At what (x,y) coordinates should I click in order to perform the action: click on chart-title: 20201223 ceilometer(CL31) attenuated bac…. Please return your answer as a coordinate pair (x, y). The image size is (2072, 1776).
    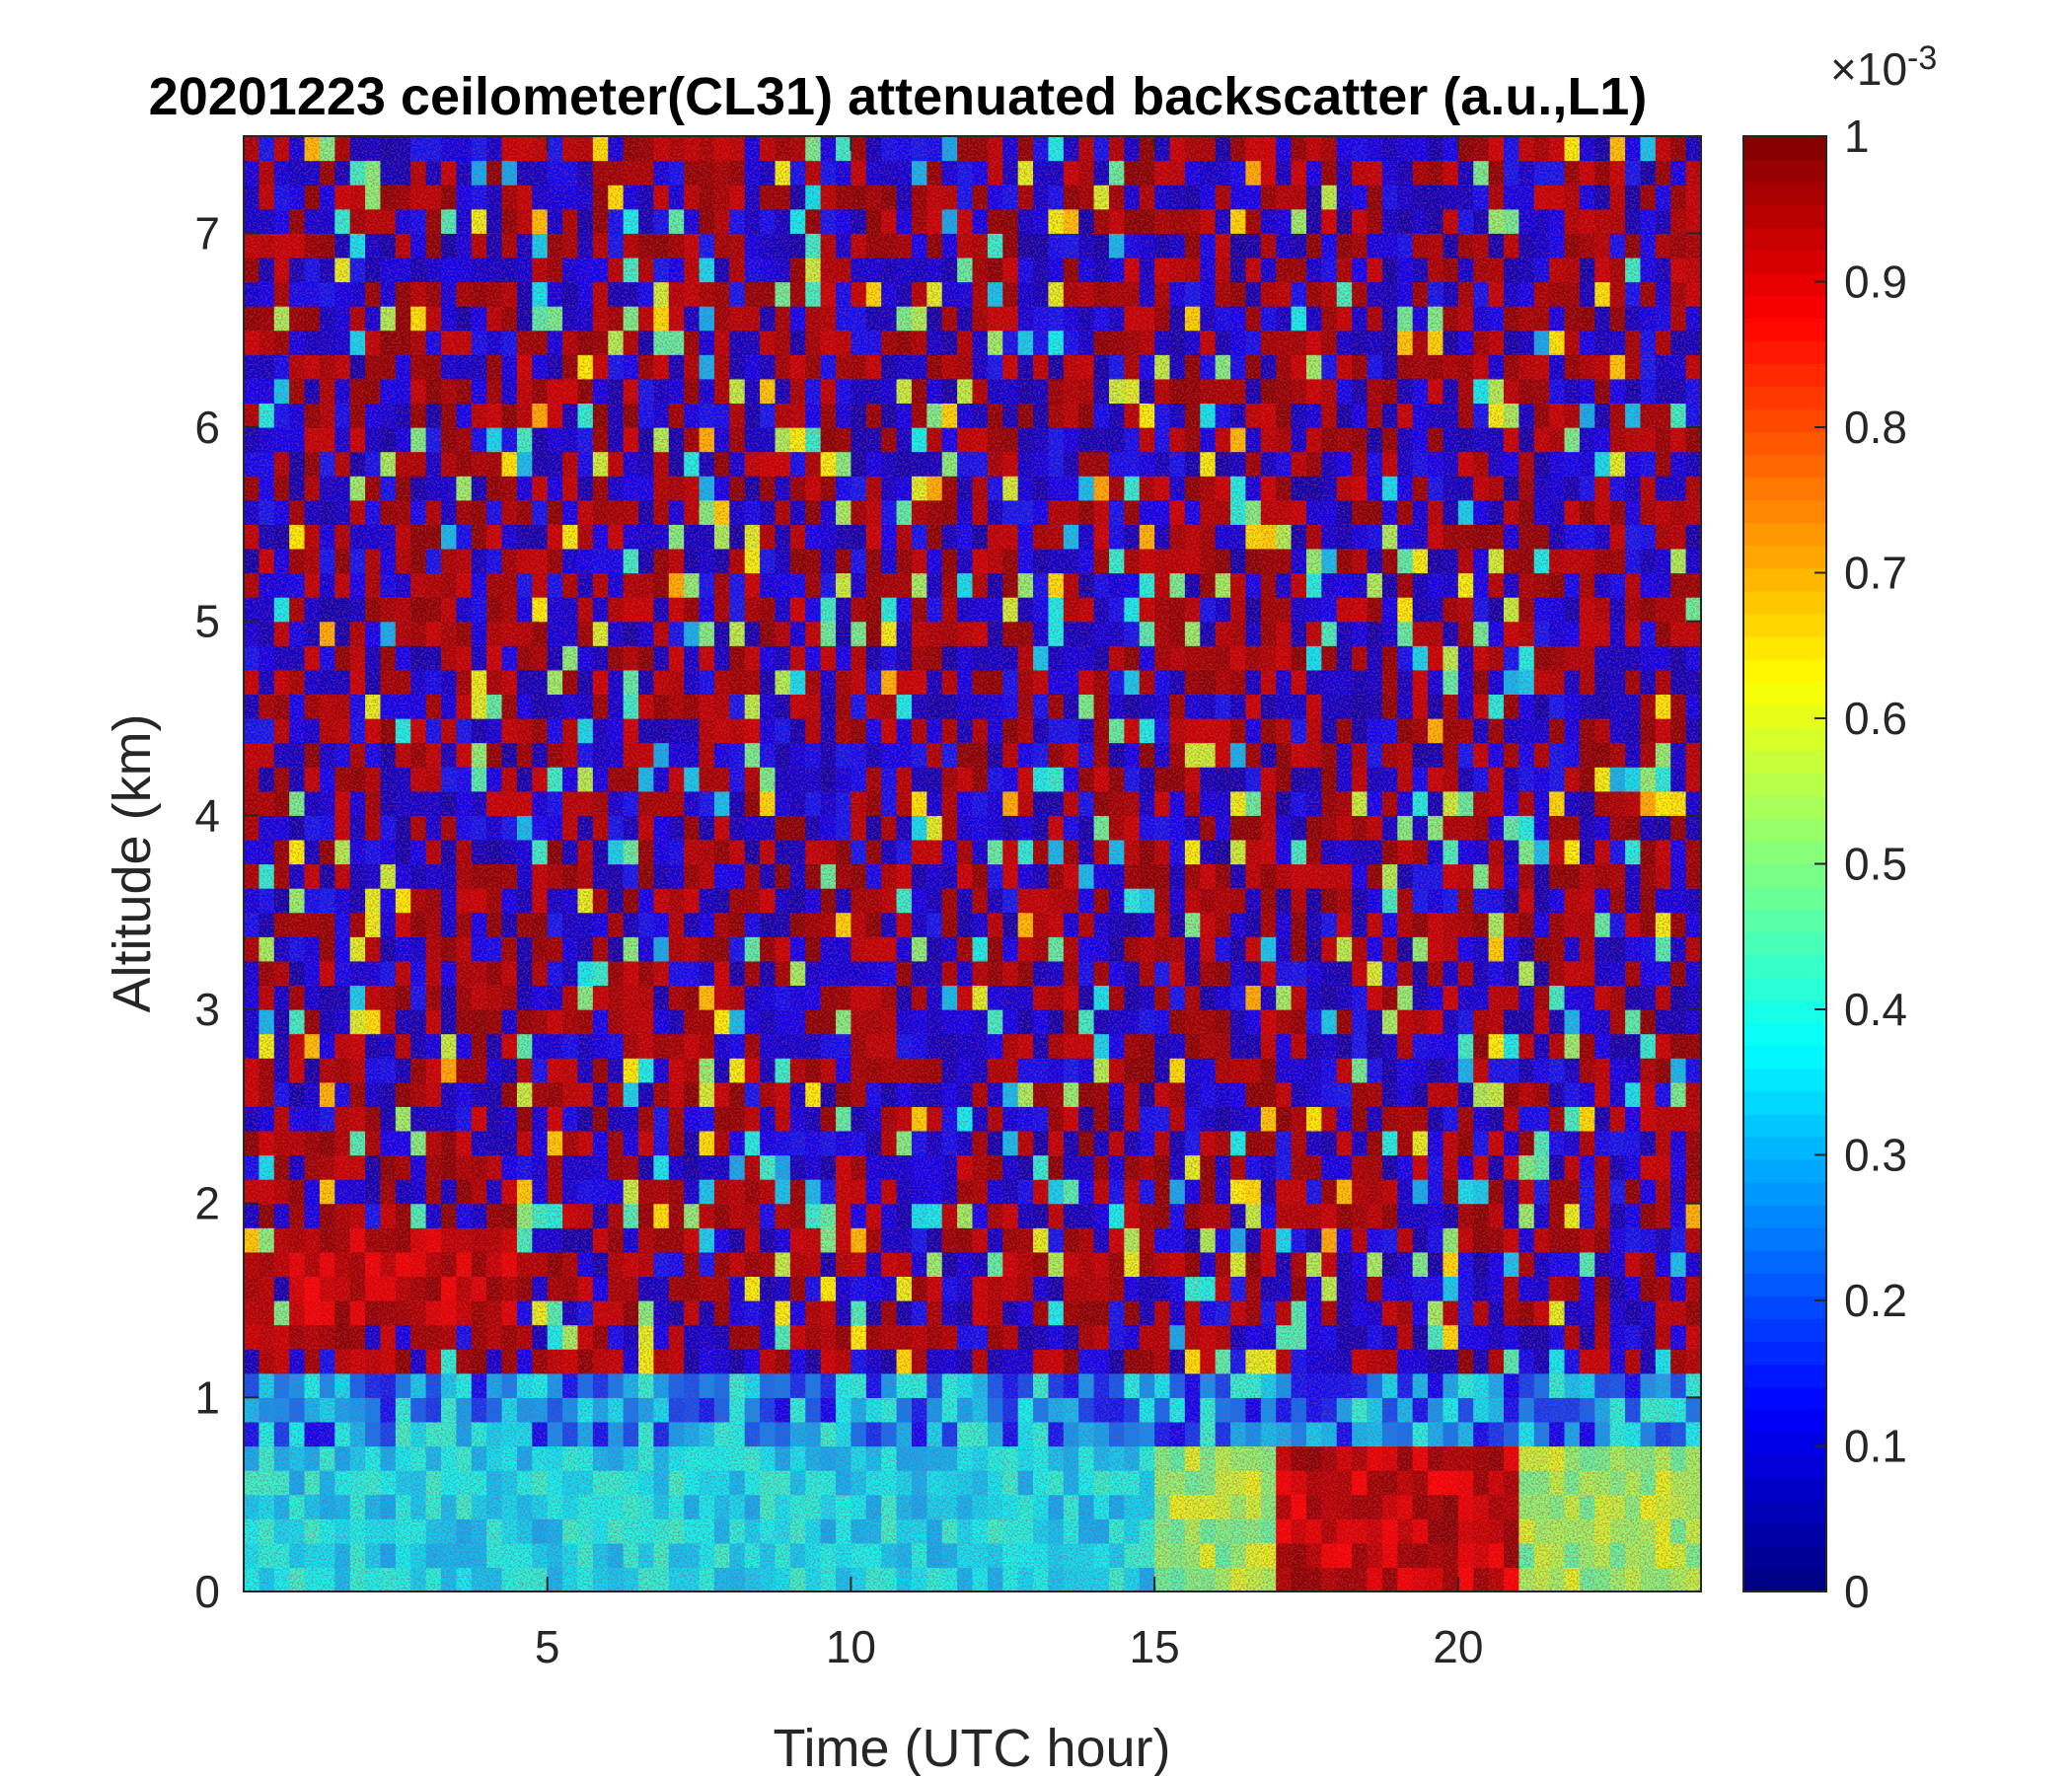
    Looking at the image, I should click on (899, 97).